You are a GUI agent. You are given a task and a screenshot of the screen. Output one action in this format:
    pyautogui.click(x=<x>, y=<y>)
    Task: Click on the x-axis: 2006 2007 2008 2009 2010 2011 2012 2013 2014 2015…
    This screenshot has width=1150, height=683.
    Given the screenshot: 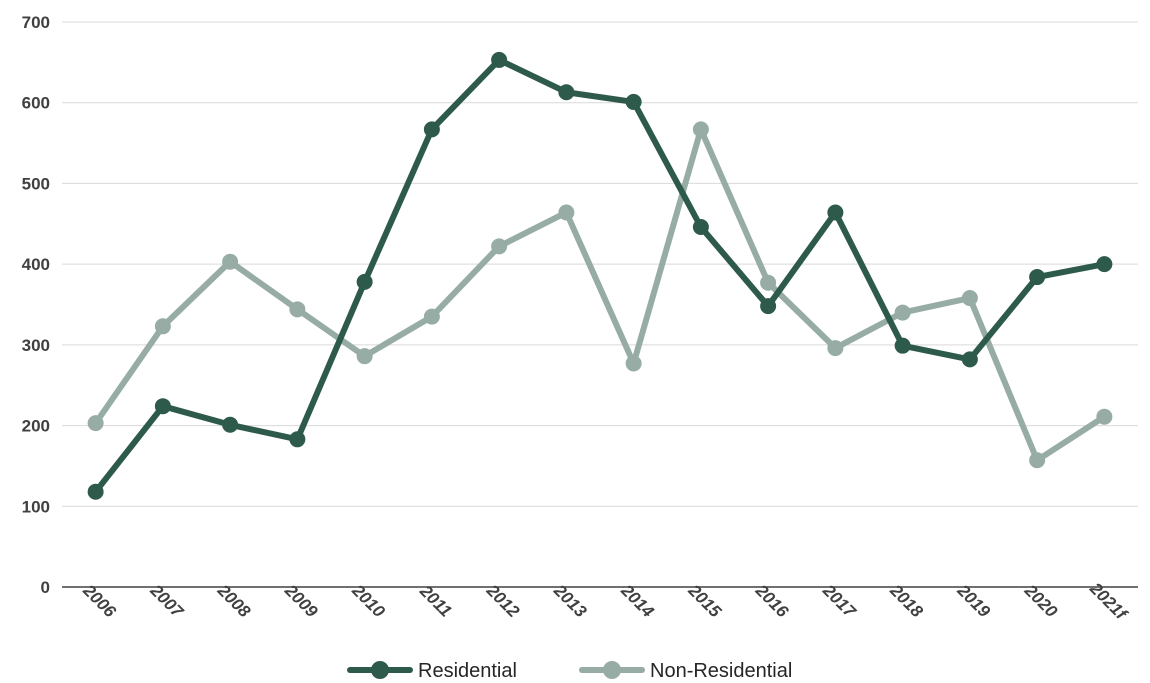 What is the action you would take?
    pyautogui.click(x=600, y=601)
    